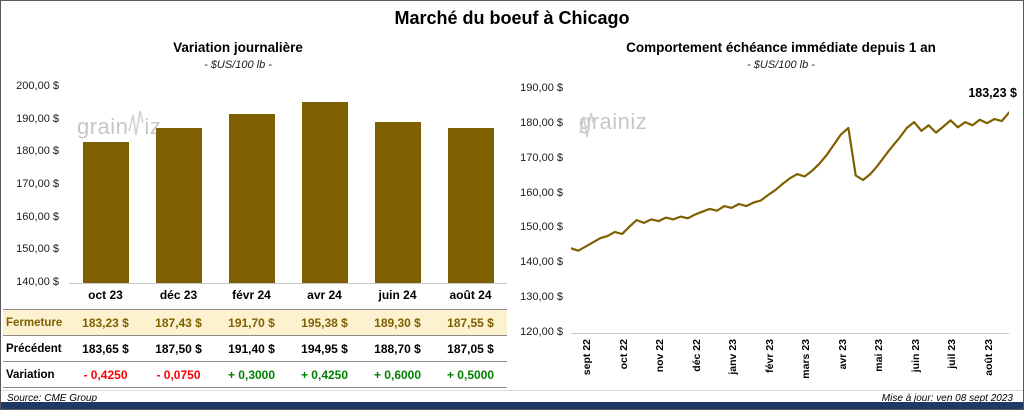 Image resolution: width=1024 pixels, height=410 pixels. Describe the element at coordinates (952, 354) in the screenshot. I see `x-tick-label: juil 23` at that location.